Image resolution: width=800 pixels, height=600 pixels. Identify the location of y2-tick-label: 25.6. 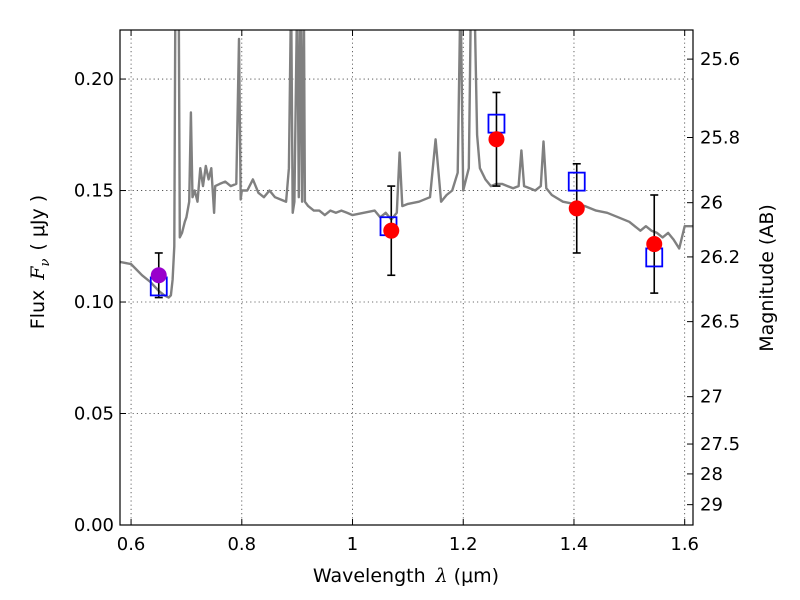
(720, 59).